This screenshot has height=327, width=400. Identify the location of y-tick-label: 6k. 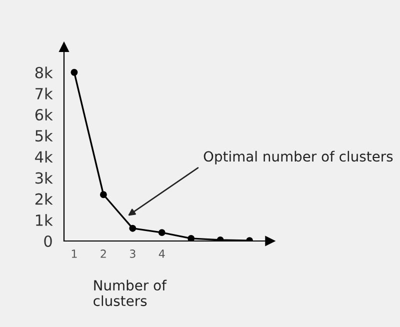
(44, 114).